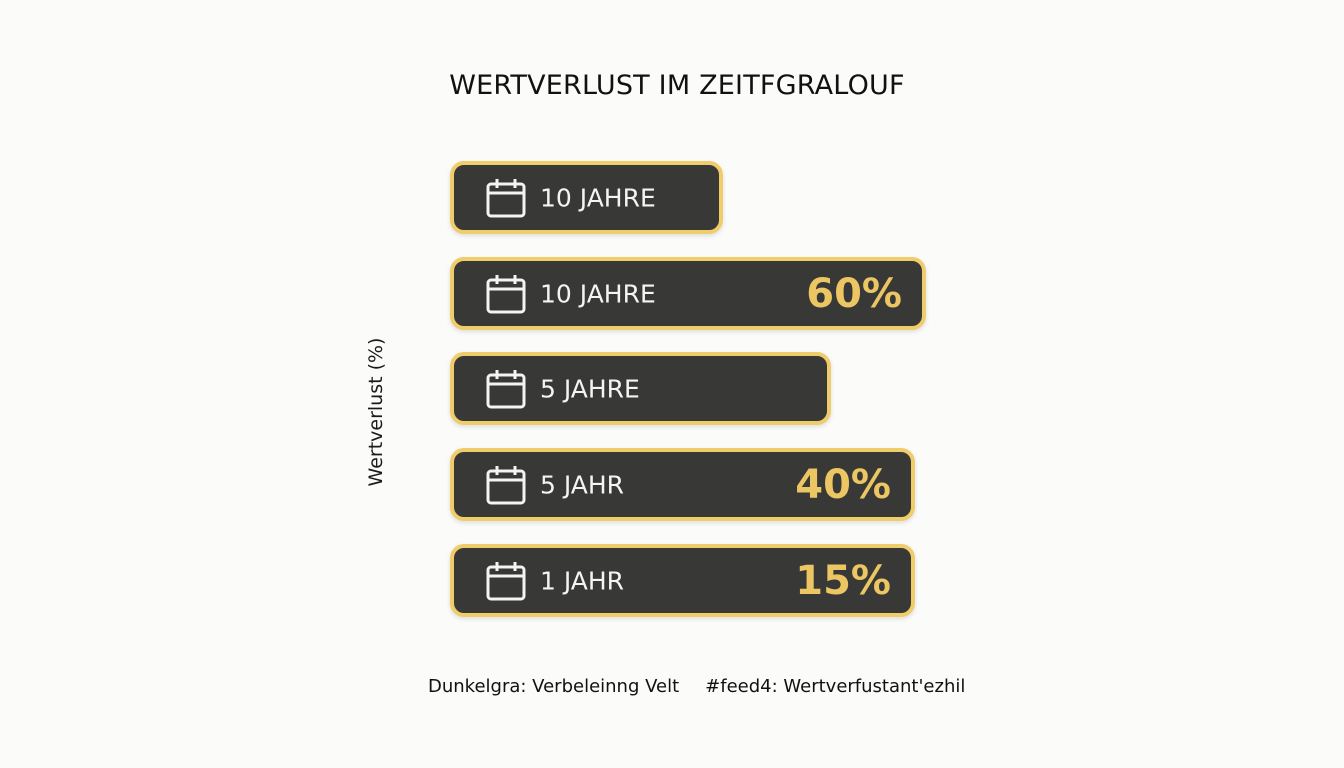  I want to click on legend-item-gold: #feed4: Wertverfustant'ezhil, so click(835, 686).